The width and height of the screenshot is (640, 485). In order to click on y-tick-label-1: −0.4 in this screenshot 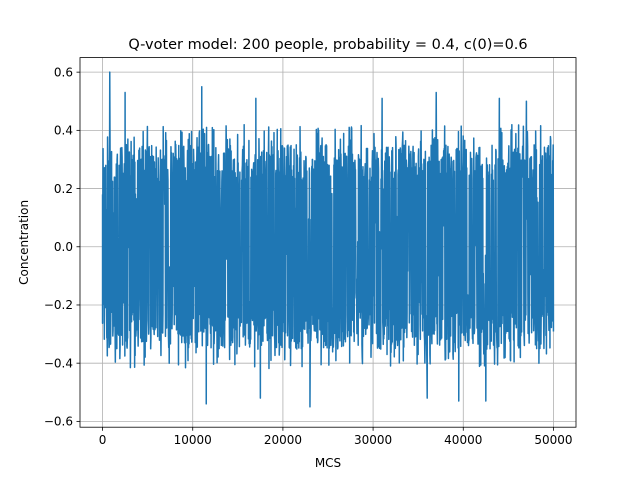, I will do `click(58, 363)`.